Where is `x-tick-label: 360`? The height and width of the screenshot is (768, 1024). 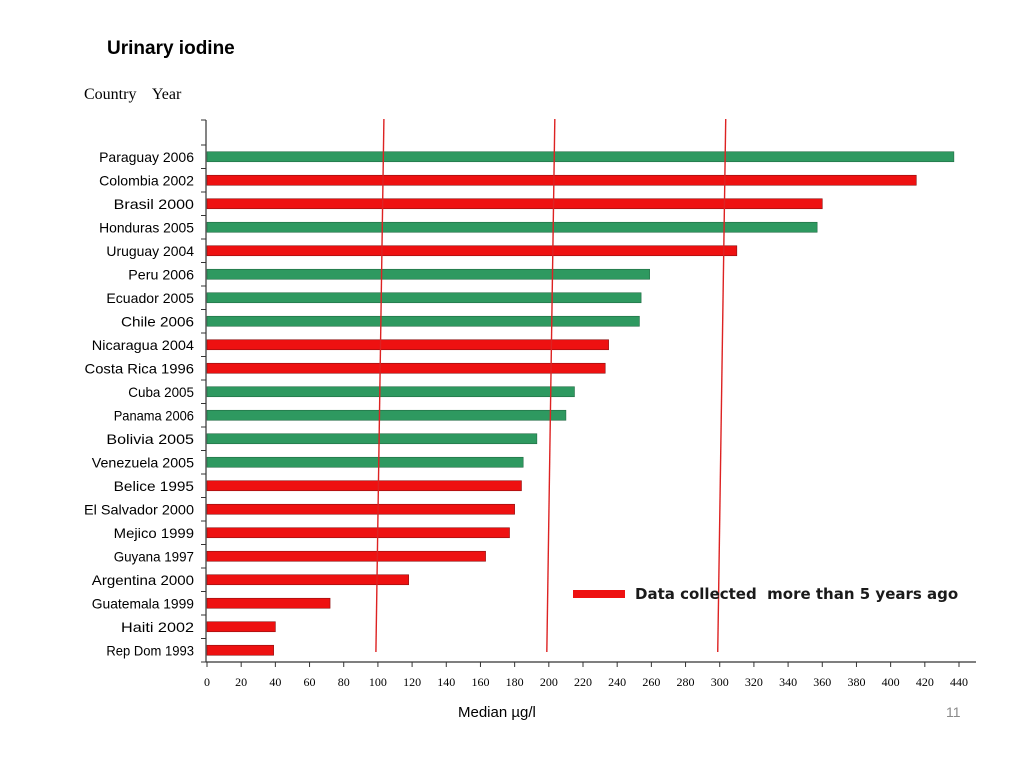
x-tick-label: 360 is located at coordinates (822, 682).